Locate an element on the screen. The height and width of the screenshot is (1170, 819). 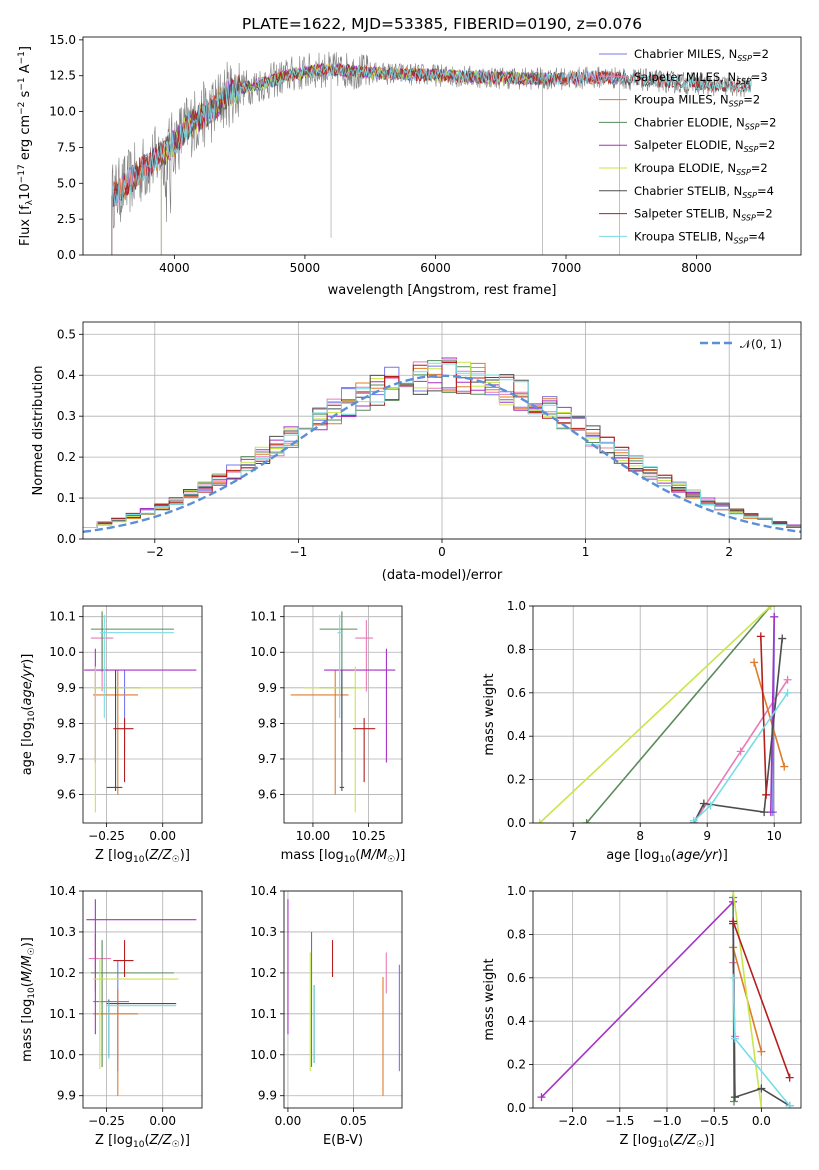
x-tick-label: −2.0 is located at coordinates (572, 1121).